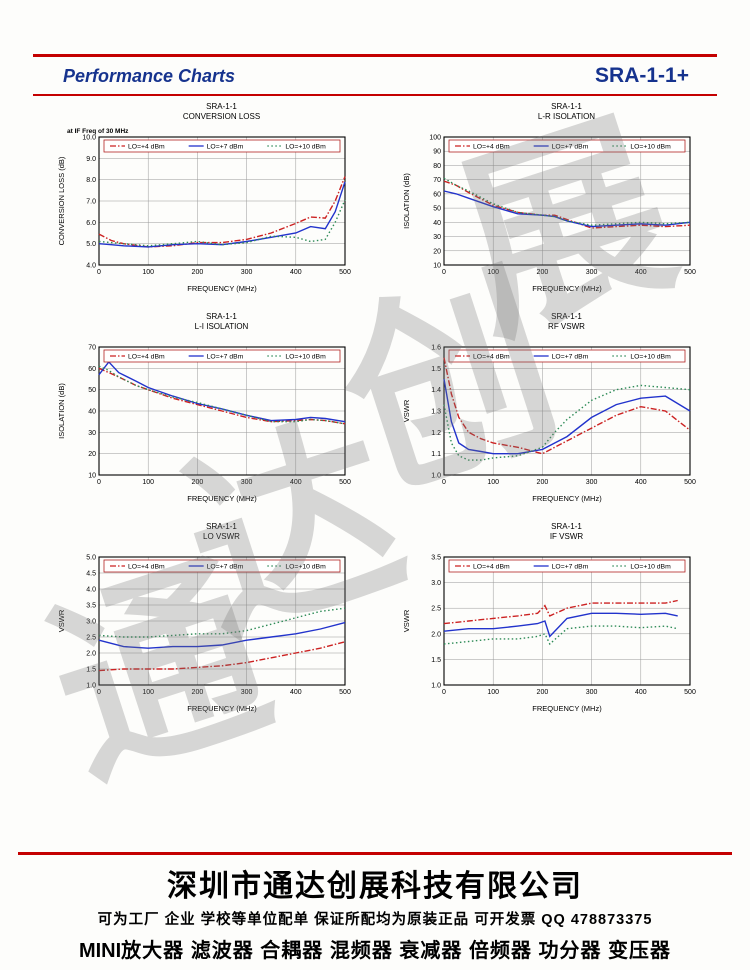  What do you see at coordinates (566, 327) in the screenshot?
I see `chart-title-type: RF VSWR` at bounding box center [566, 327].